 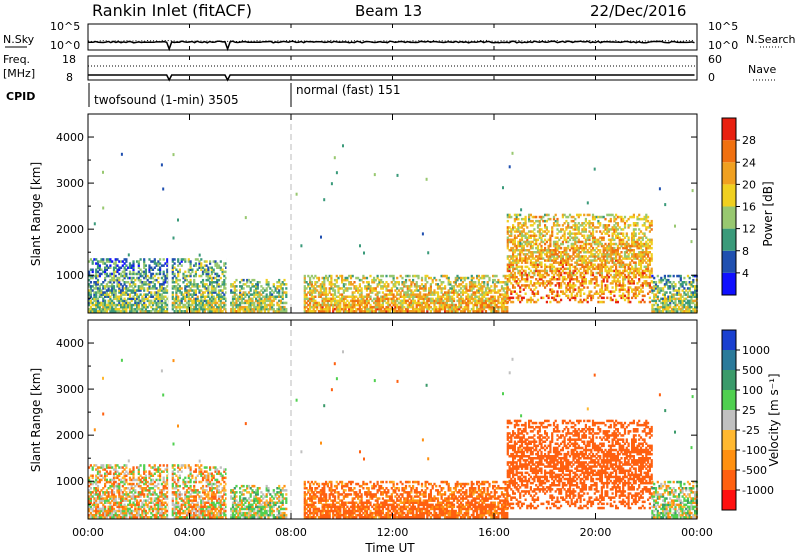 I want to click on noise-left-tick-bottom: 10^0, so click(x=65, y=45).